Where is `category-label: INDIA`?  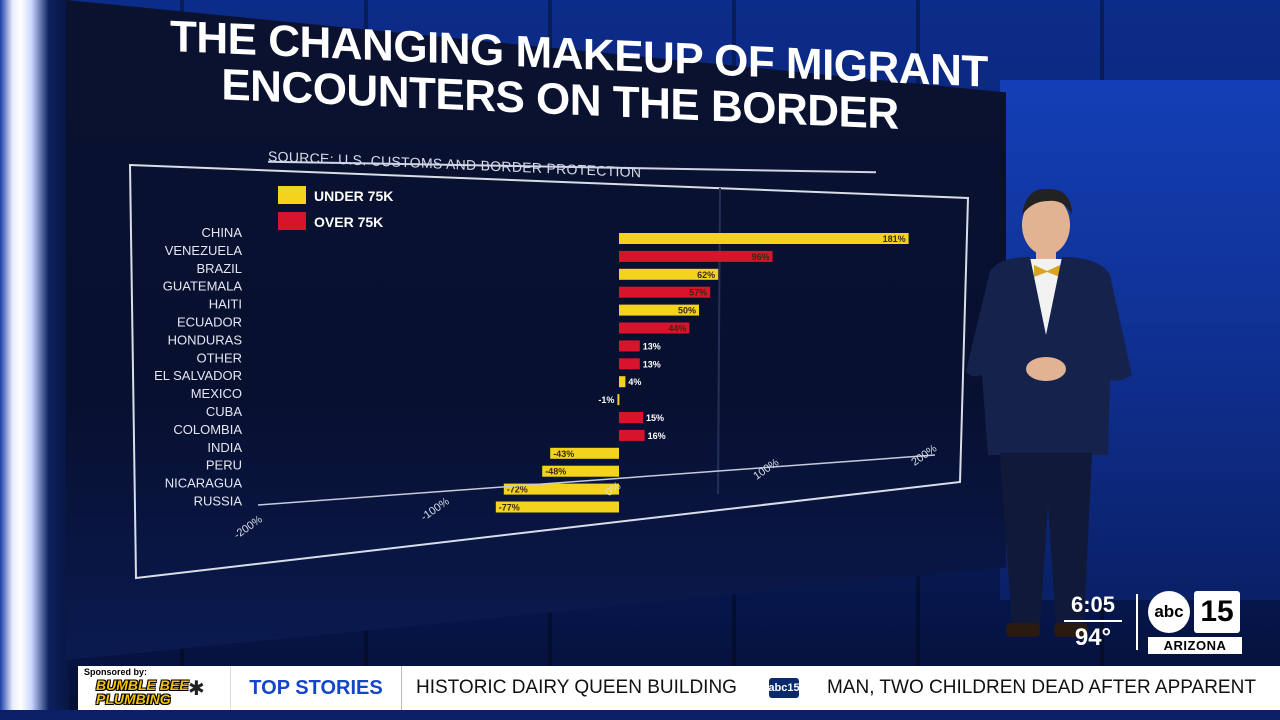
category-label: INDIA is located at coordinates (224, 447).